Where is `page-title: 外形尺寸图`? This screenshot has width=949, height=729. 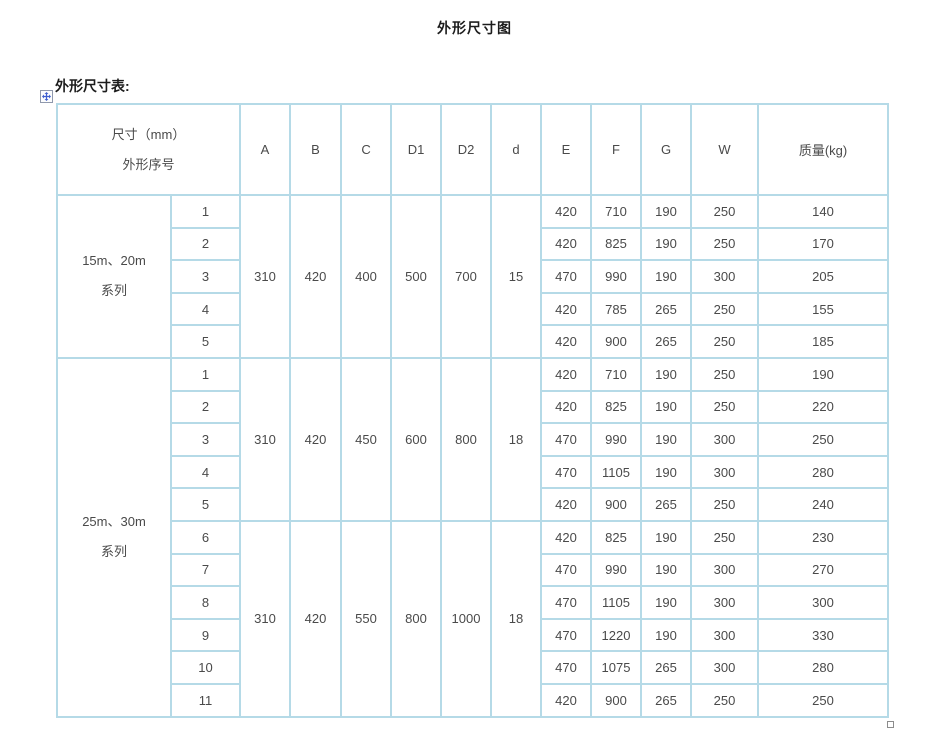
page-title: 外形尺寸图 is located at coordinates (474, 28).